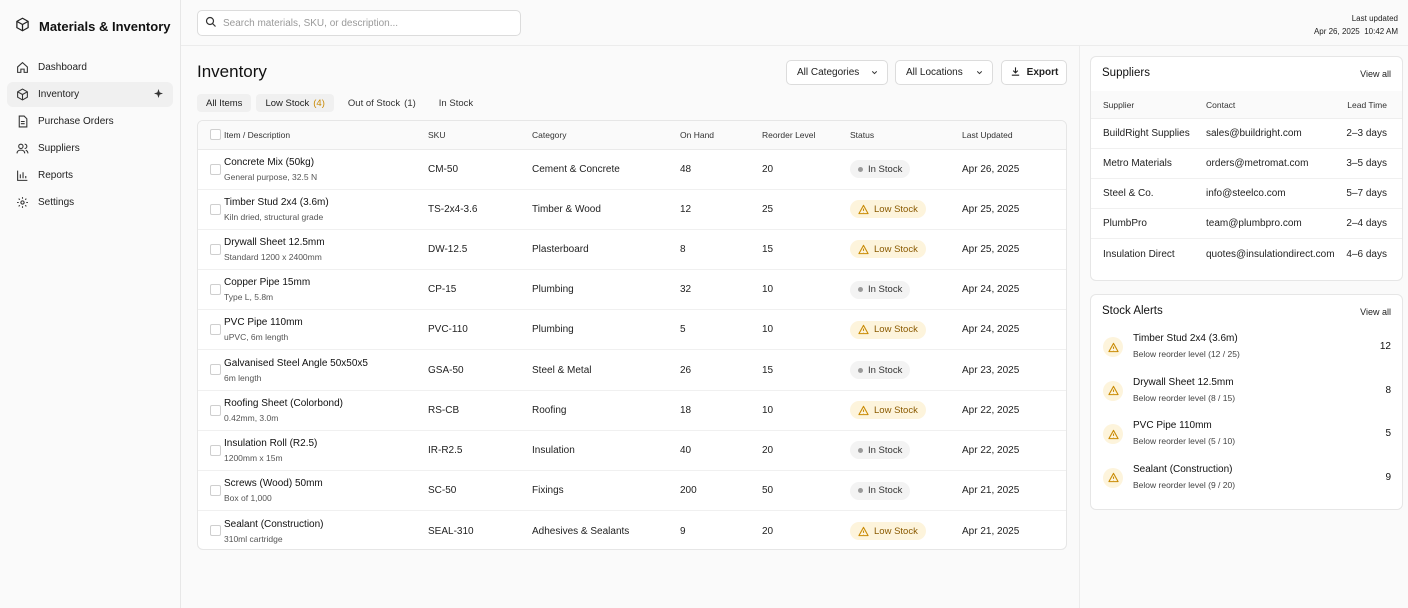 The width and height of the screenshot is (1408, 608). I want to click on search-box, so click(359, 23).